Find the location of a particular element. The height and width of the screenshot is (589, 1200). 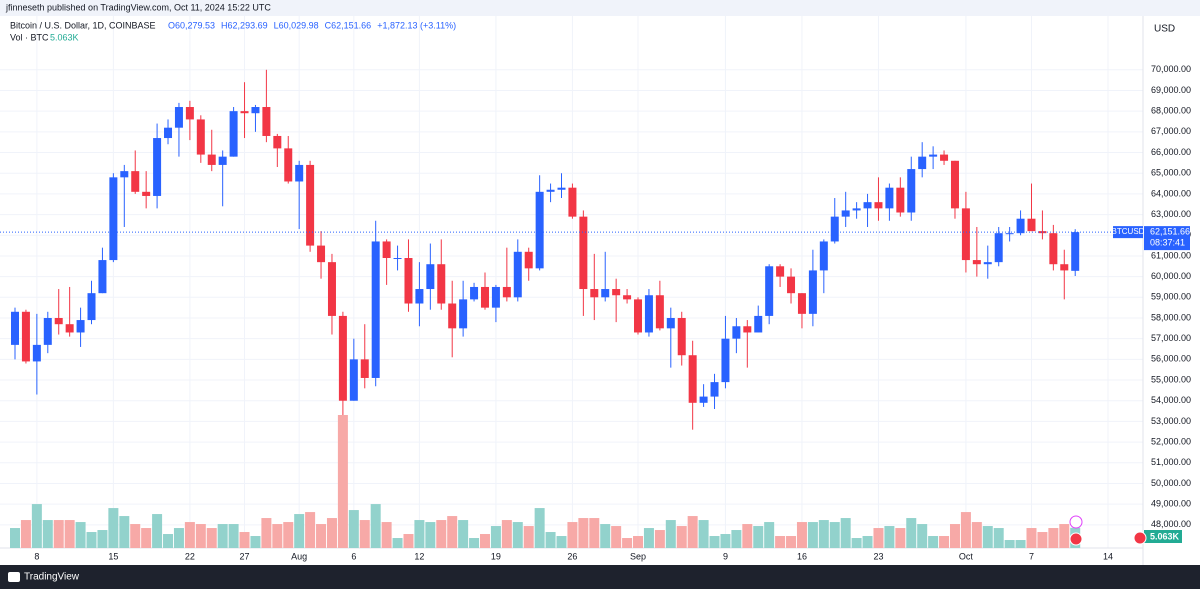

brand: TradingView is located at coordinates (52, 577).